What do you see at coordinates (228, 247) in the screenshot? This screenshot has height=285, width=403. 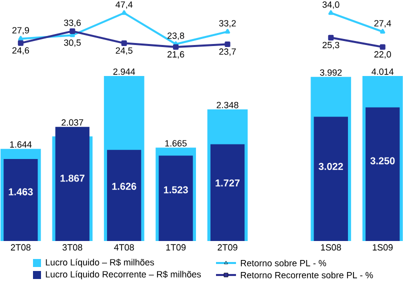 I see `x-tick-label: 2T09` at bounding box center [228, 247].